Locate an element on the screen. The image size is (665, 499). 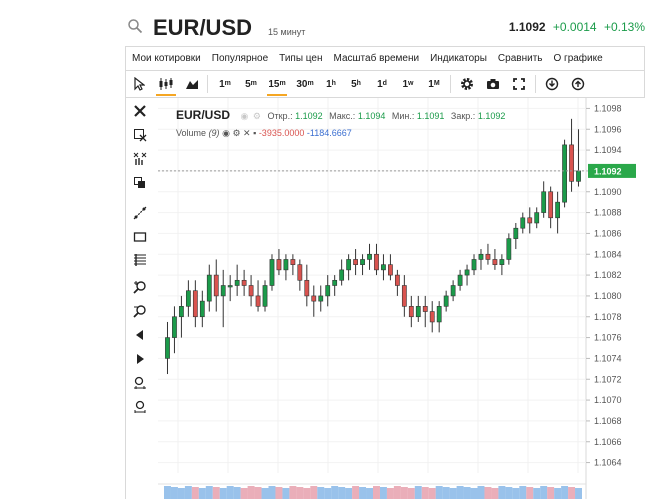
interval-15m: 15 m is located at coordinates (277, 84).